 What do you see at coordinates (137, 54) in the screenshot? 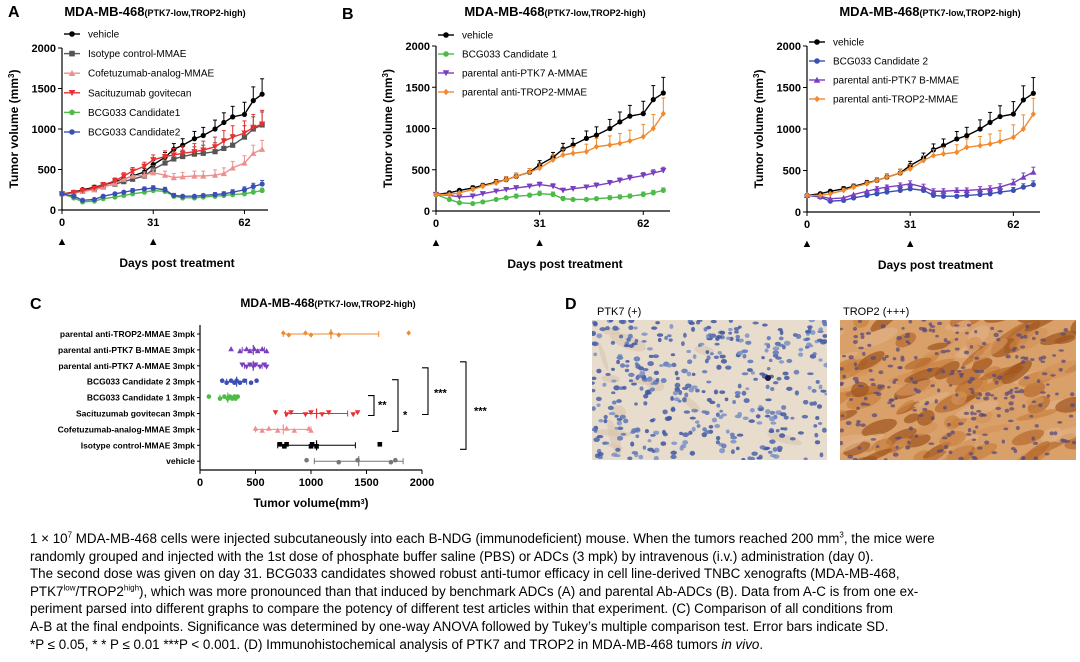
I see `legend-label: Isotype control-MMAE` at bounding box center [137, 54].